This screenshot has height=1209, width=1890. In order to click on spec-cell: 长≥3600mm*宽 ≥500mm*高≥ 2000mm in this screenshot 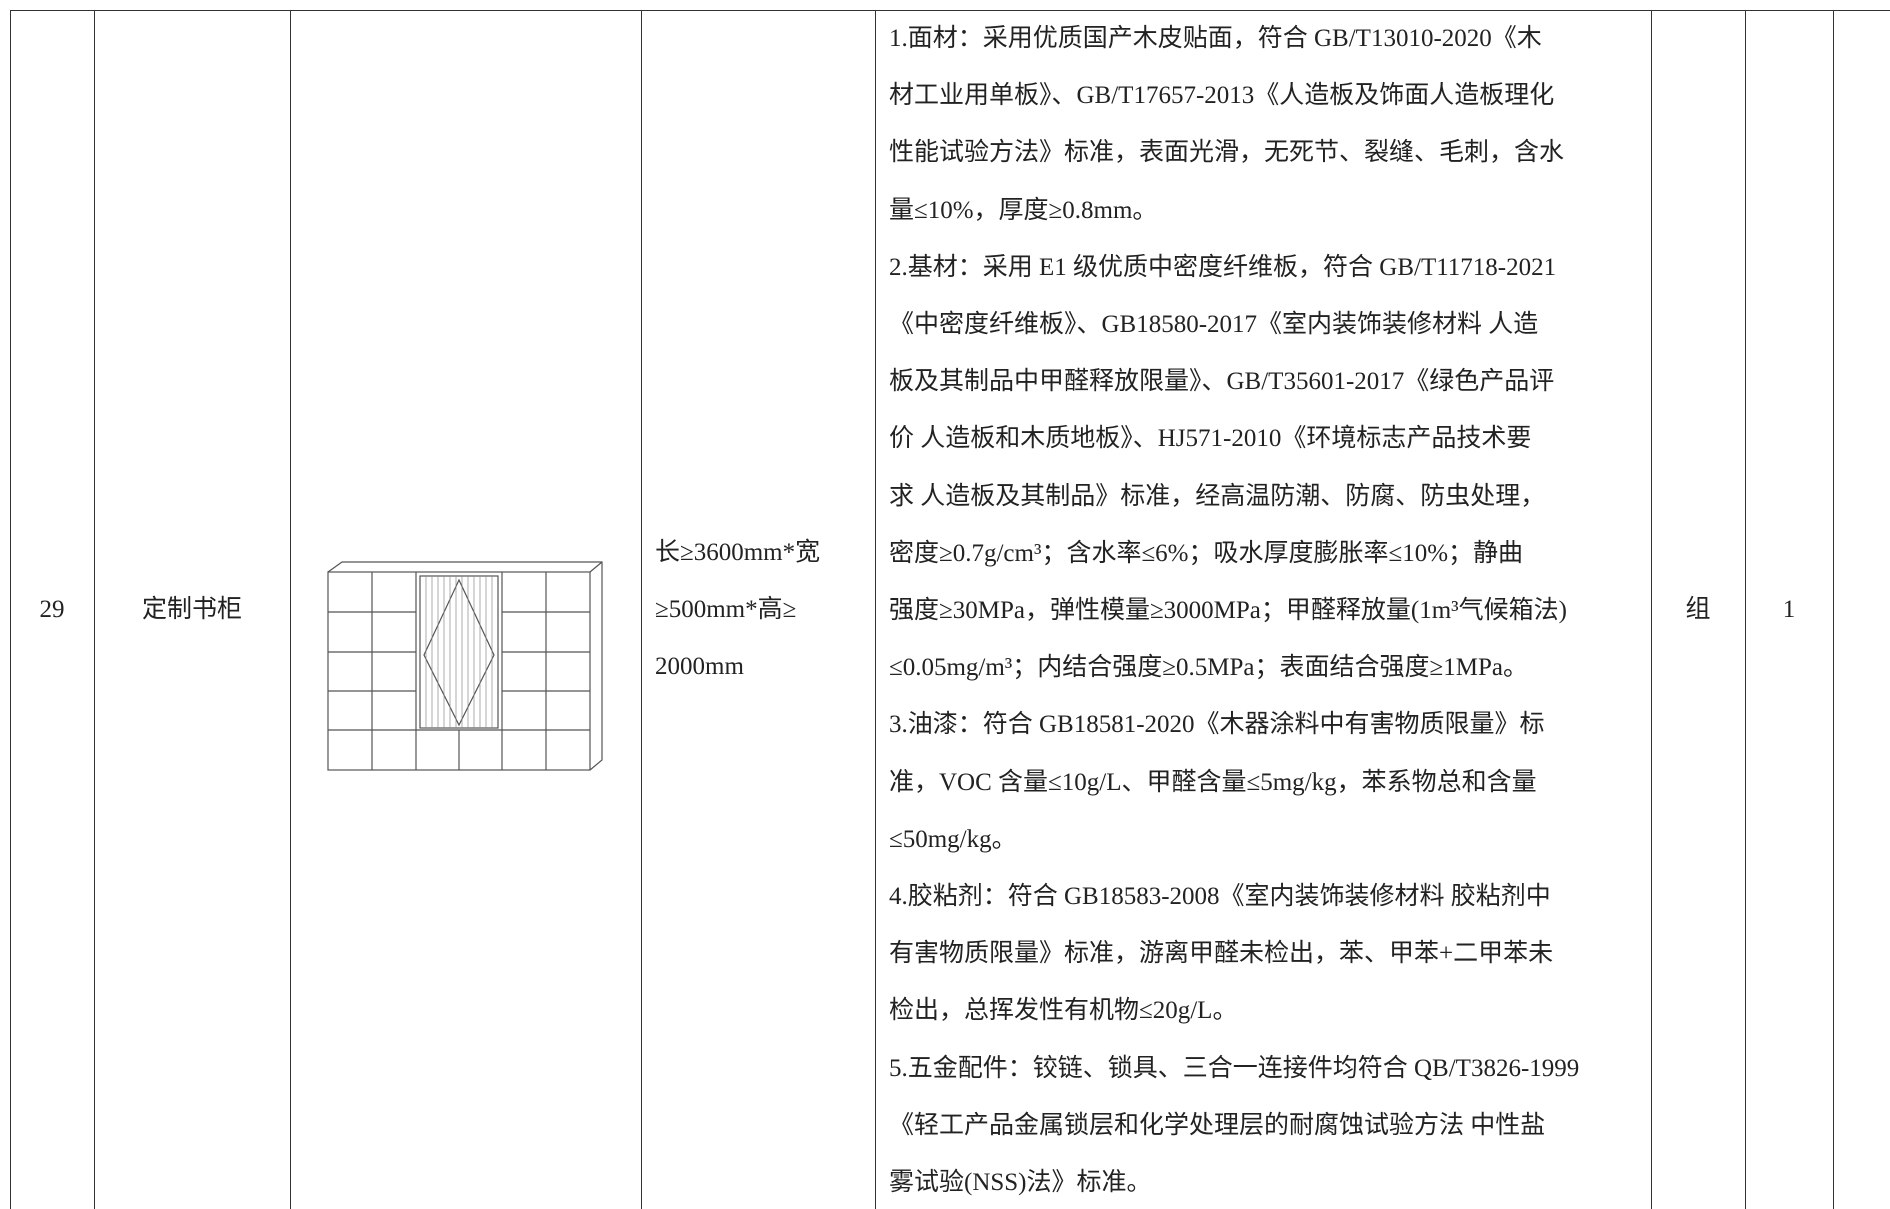, I will do `click(762, 604)`.